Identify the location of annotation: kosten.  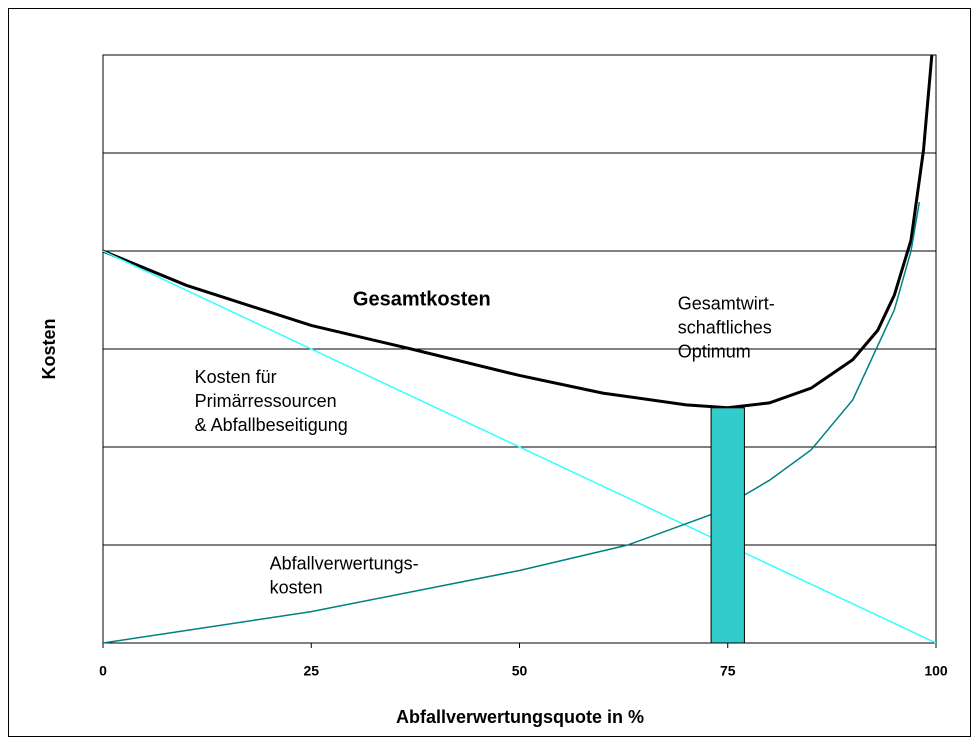
(296, 587).